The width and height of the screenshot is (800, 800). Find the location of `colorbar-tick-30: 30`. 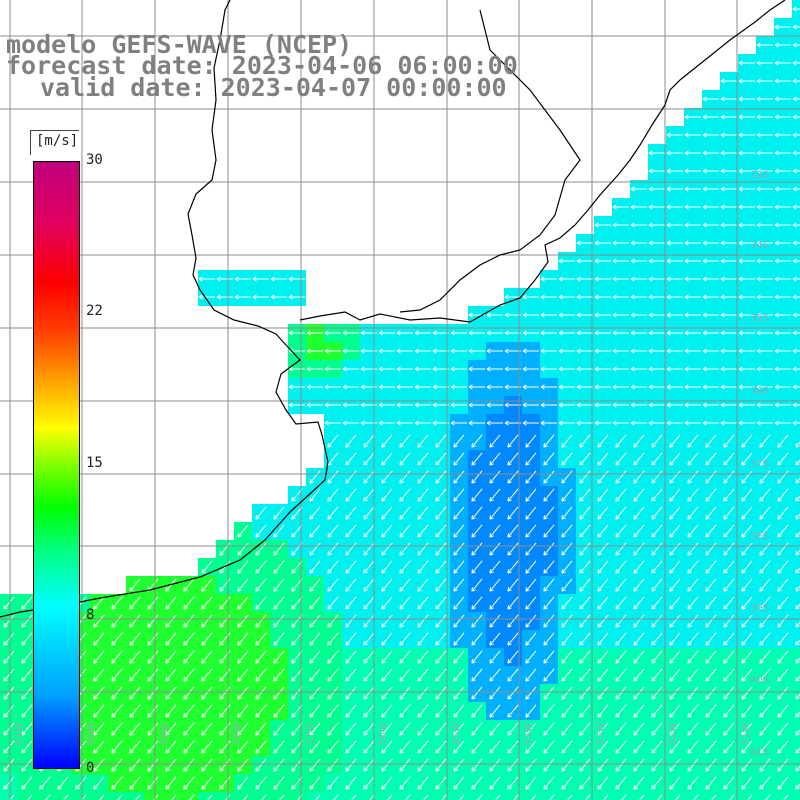

colorbar-tick-30: 30 is located at coordinates (94, 160).